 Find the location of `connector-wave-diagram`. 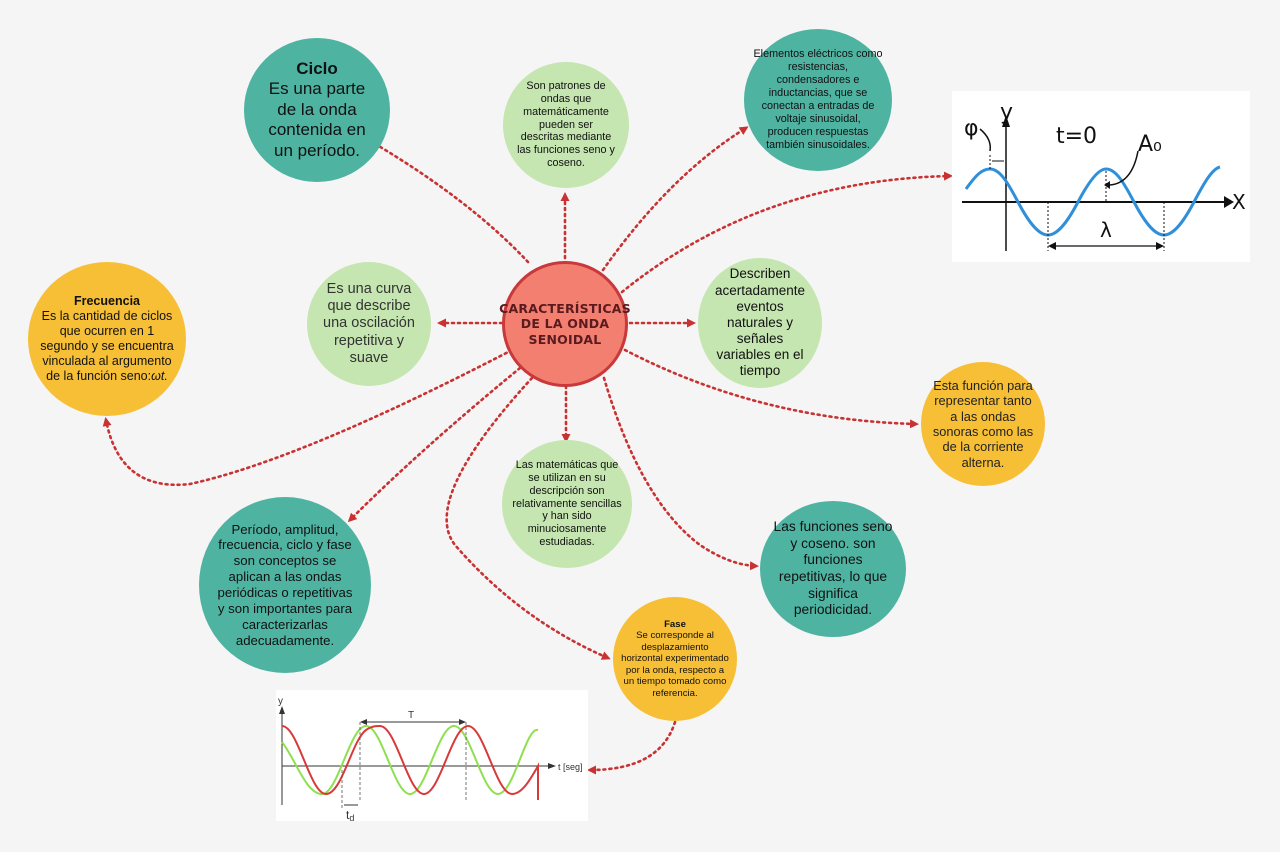

connector-wave-diagram is located at coordinates (786, 232).